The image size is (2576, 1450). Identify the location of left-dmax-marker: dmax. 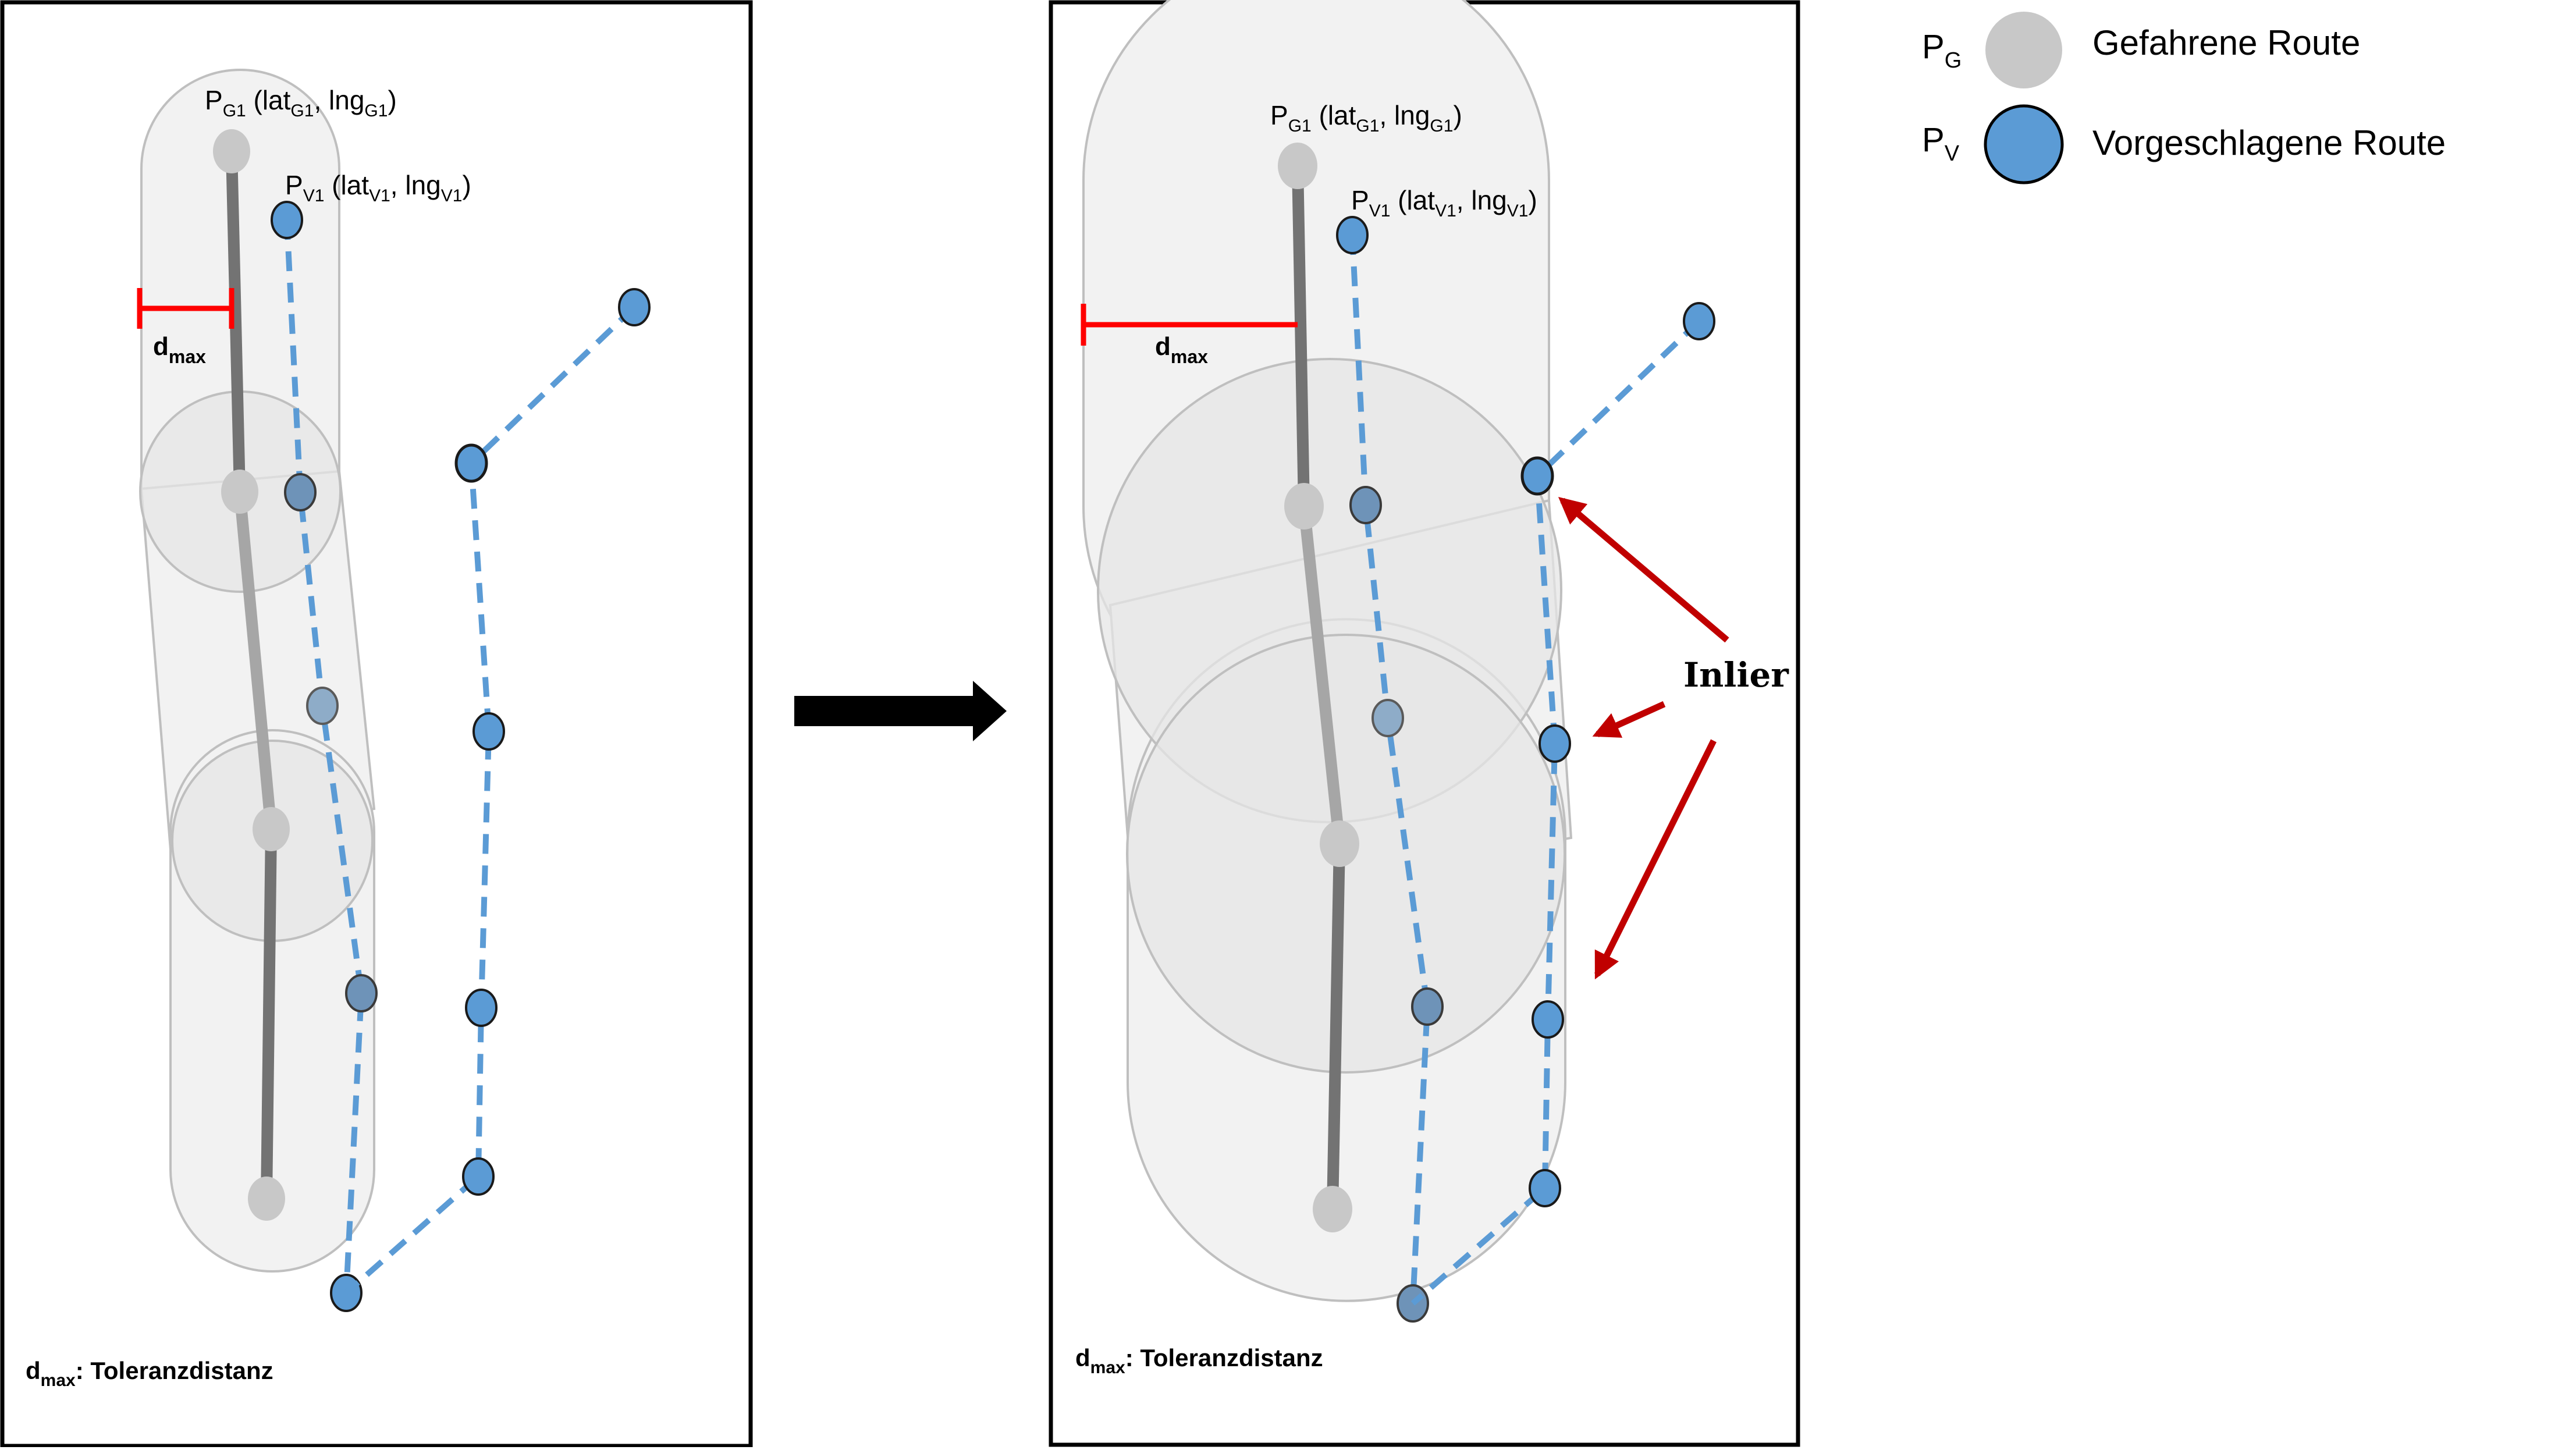
(185, 327).